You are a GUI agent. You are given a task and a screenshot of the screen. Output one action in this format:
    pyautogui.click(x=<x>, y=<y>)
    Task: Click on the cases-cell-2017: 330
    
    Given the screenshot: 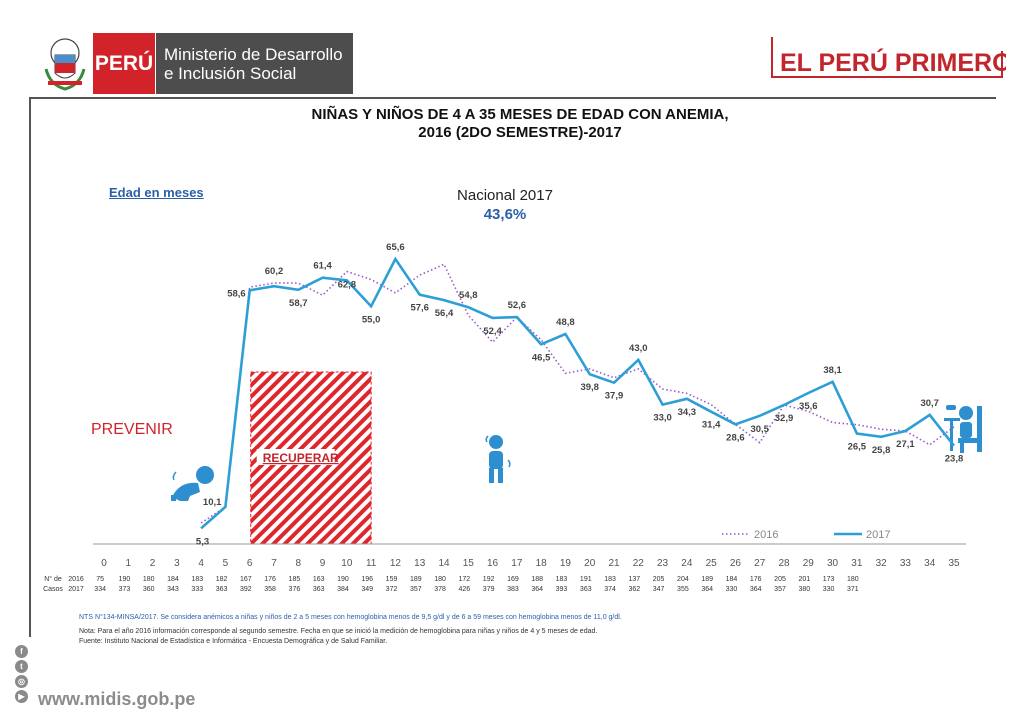 What is the action you would take?
    pyautogui.click(x=731, y=589)
    